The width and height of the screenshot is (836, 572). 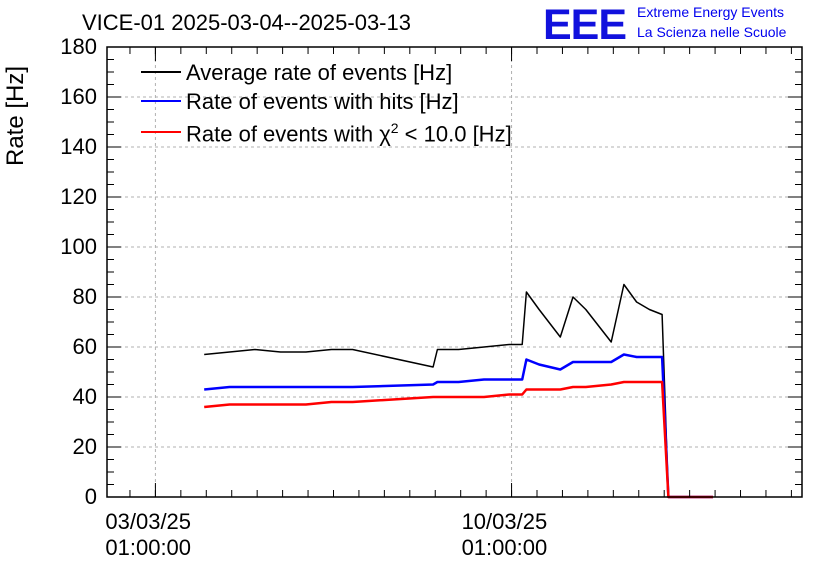 What do you see at coordinates (246, 22) in the screenshot?
I see `chart-title: VICE-01 2025-03-04--2025-03-13` at bounding box center [246, 22].